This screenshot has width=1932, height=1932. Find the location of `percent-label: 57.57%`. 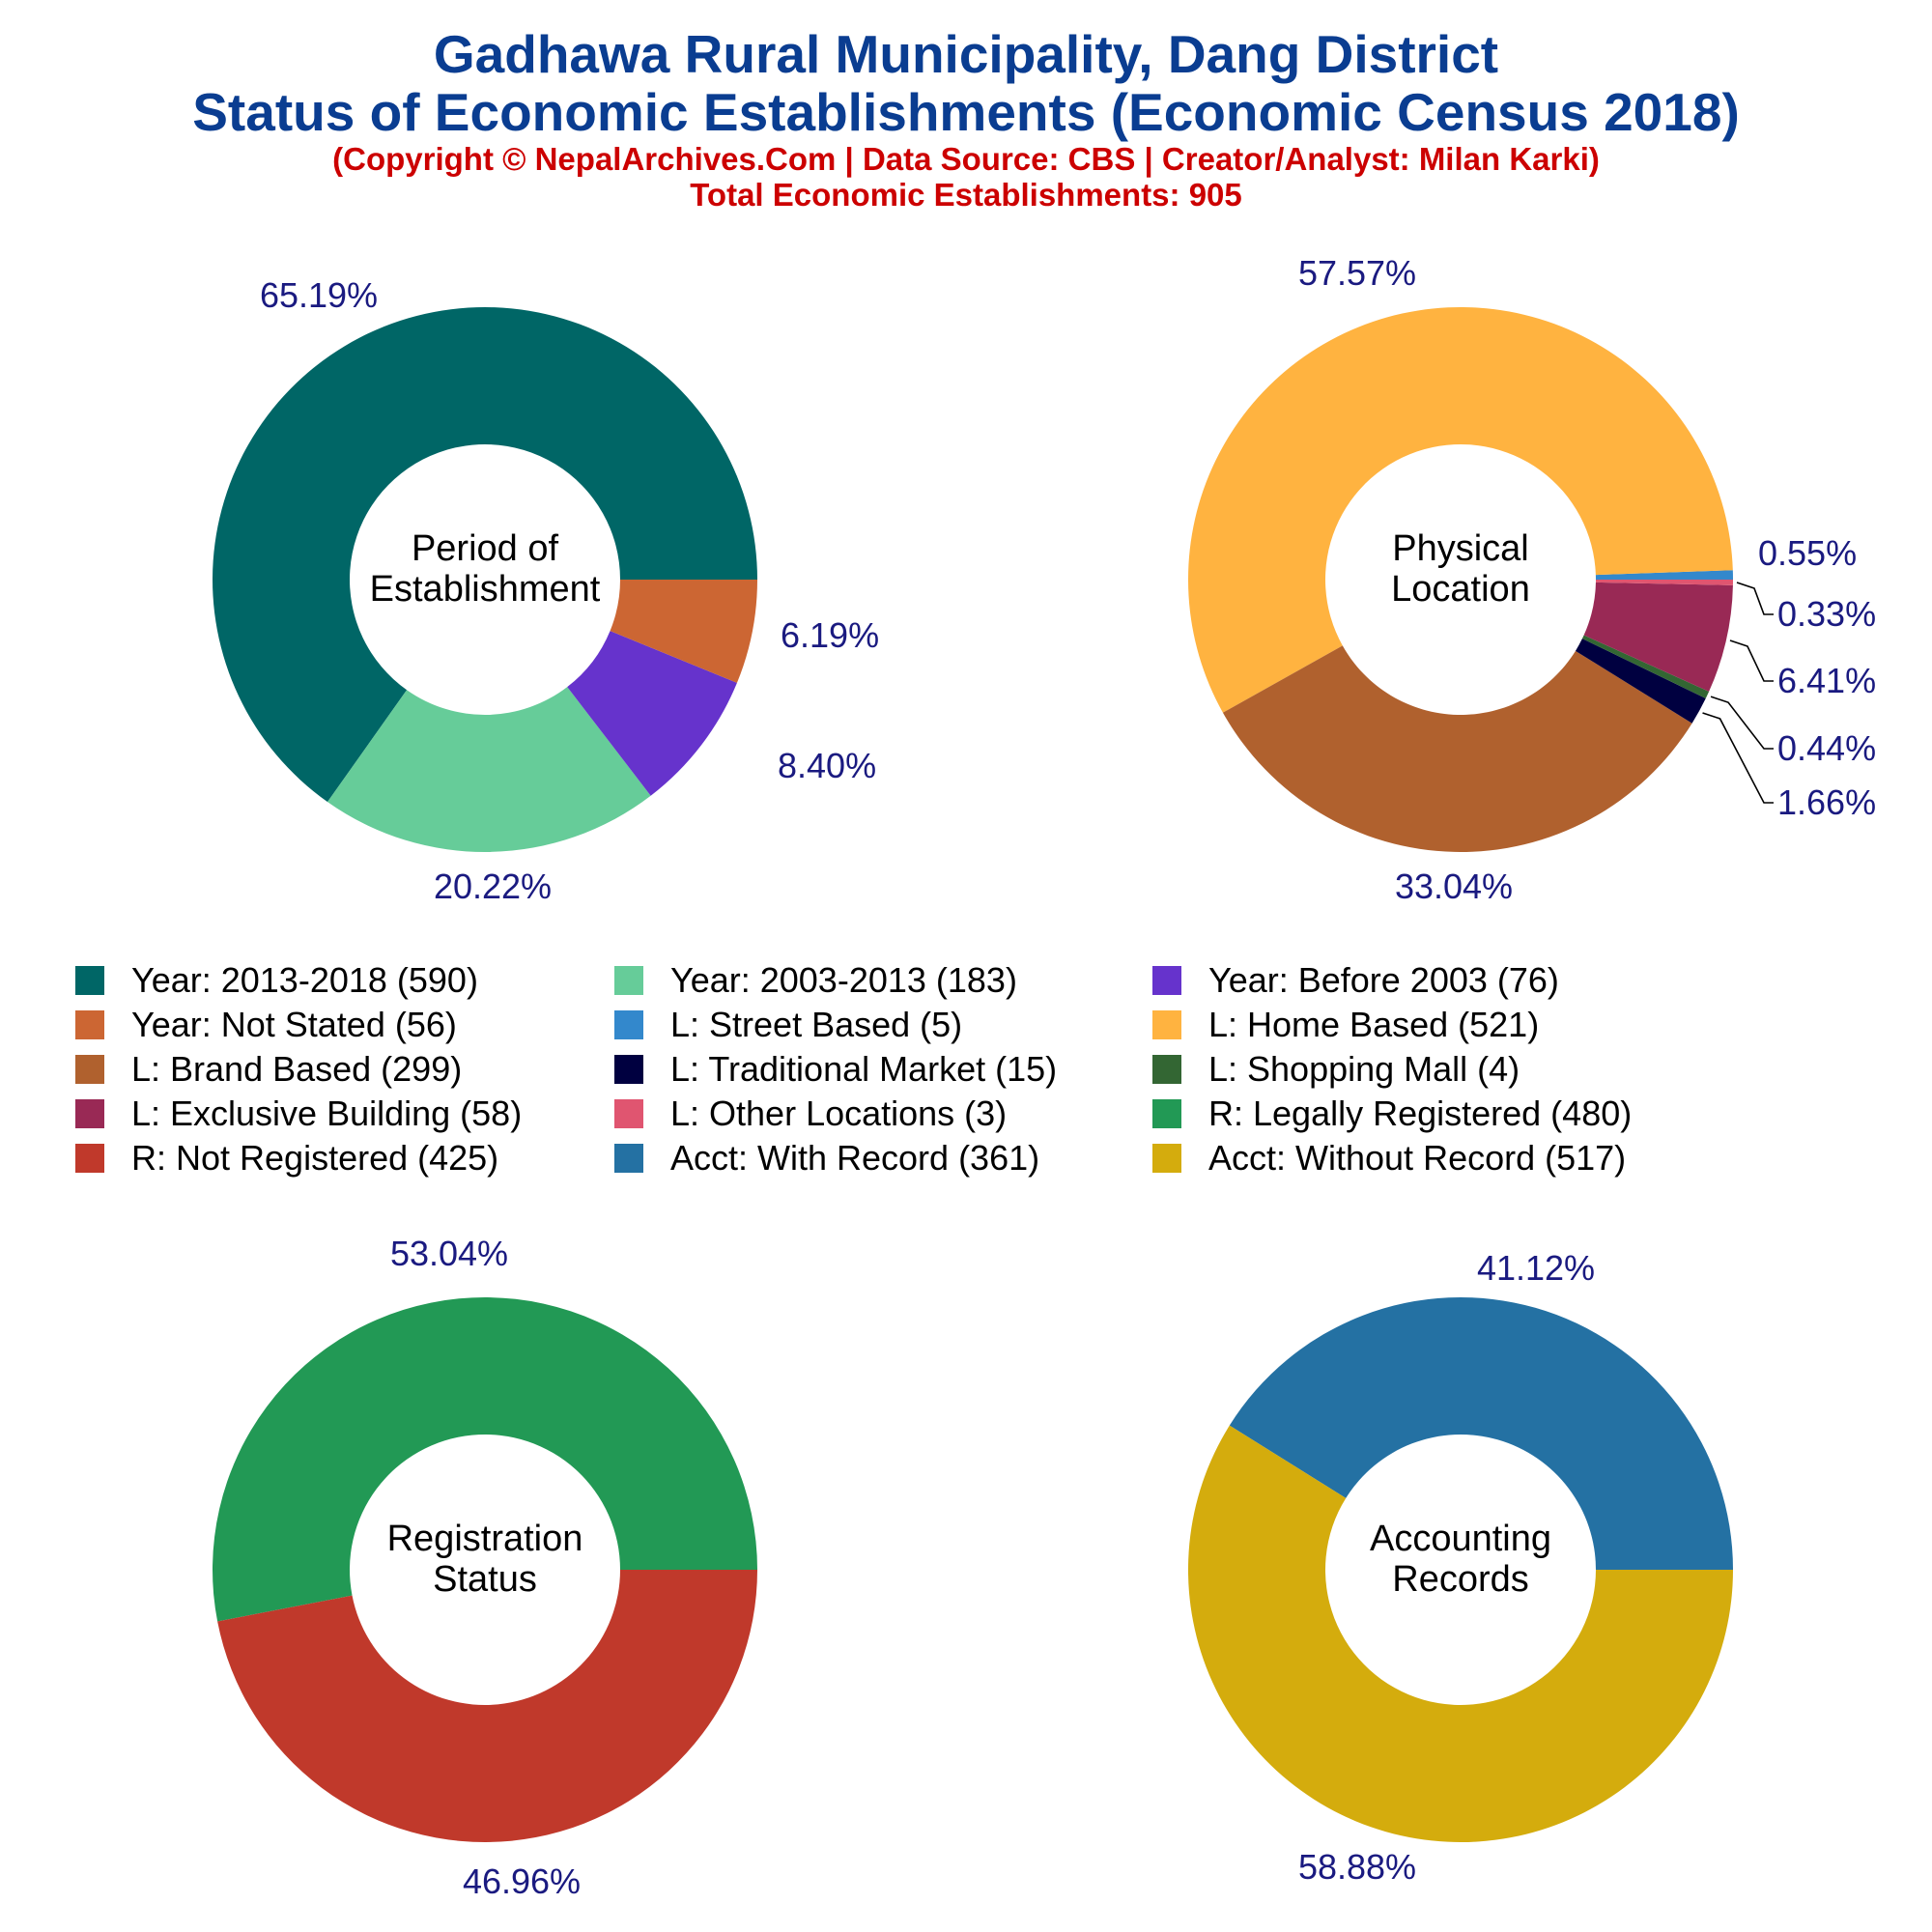

percent-label: 57.57% is located at coordinates (1357, 273).